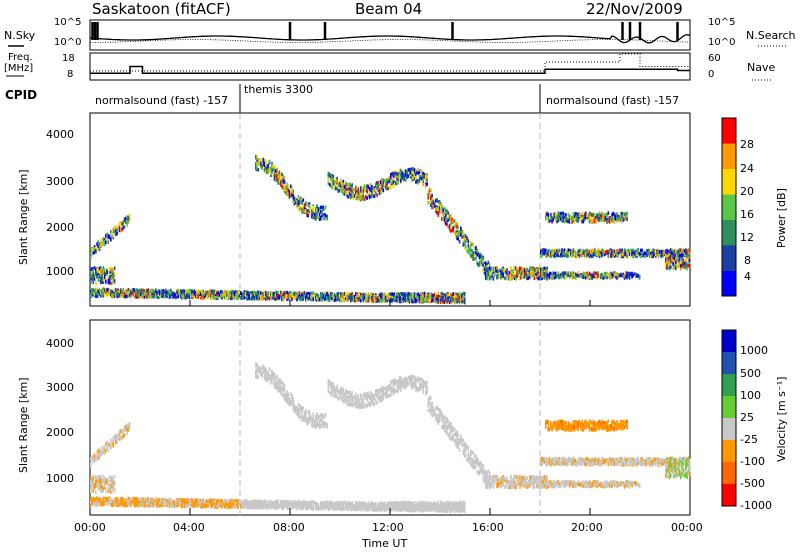 The width and height of the screenshot is (800, 554). Describe the element at coordinates (752, 461) in the screenshot. I see `vel-cbar-tick-m100: -100` at that location.